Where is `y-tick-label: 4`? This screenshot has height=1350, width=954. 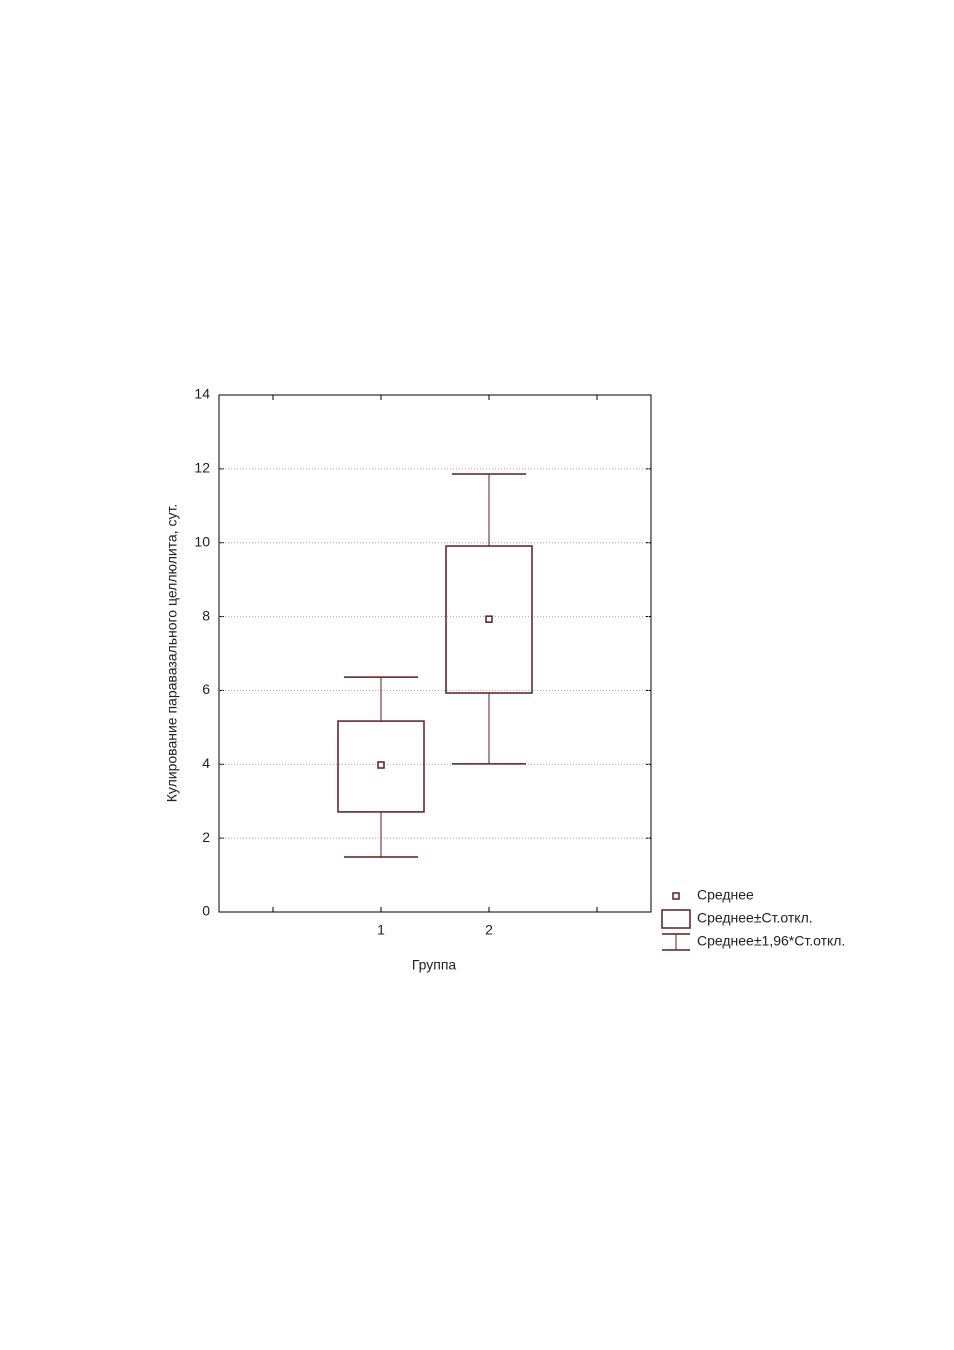
y-tick-label: 4 is located at coordinates (206, 763).